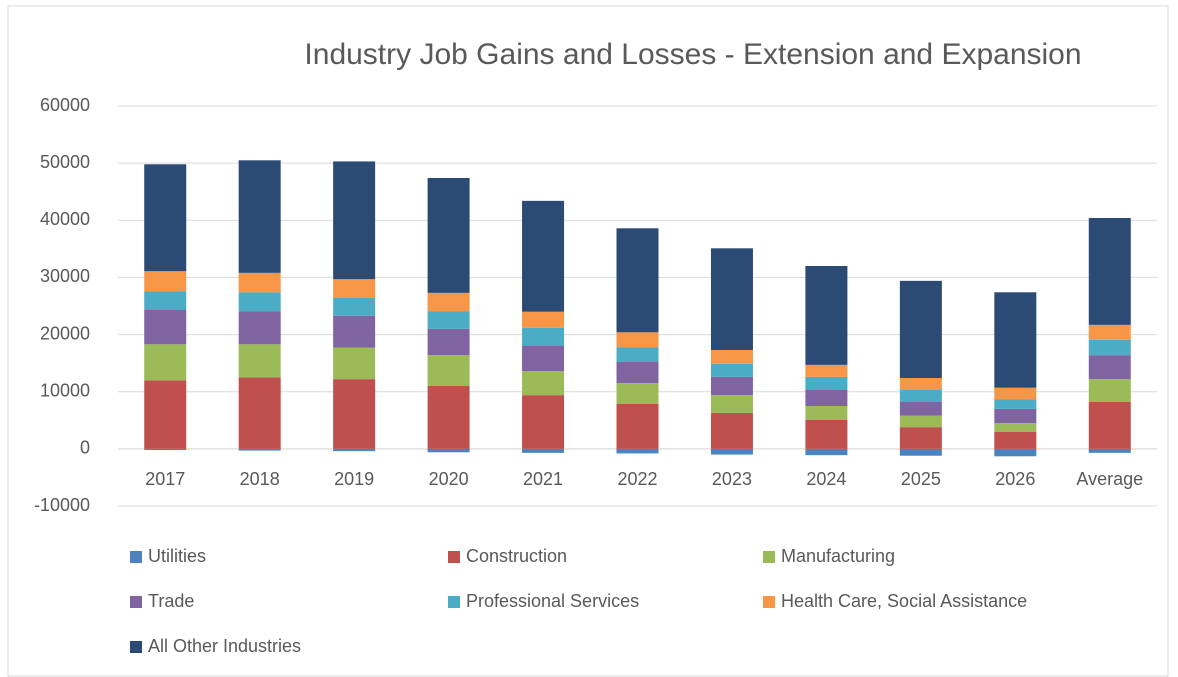 The width and height of the screenshot is (1178, 677). Describe the element at coordinates (543, 479) in the screenshot. I see `x-tick-label: 2021` at that location.